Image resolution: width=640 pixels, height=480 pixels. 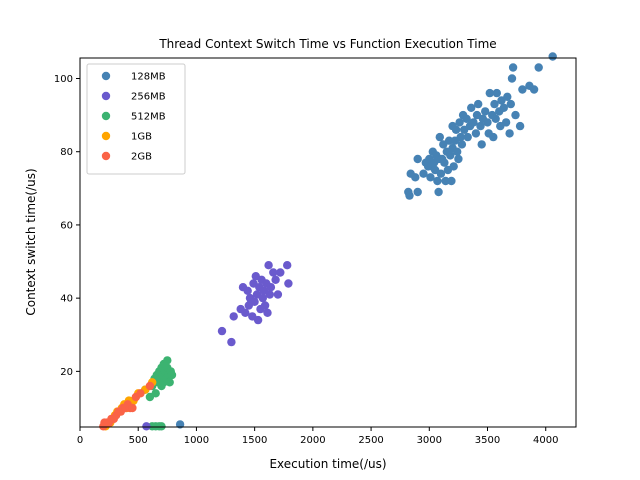 What do you see at coordinates (148, 77) in the screenshot?
I see `legend-label: 128MB` at bounding box center [148, 77].